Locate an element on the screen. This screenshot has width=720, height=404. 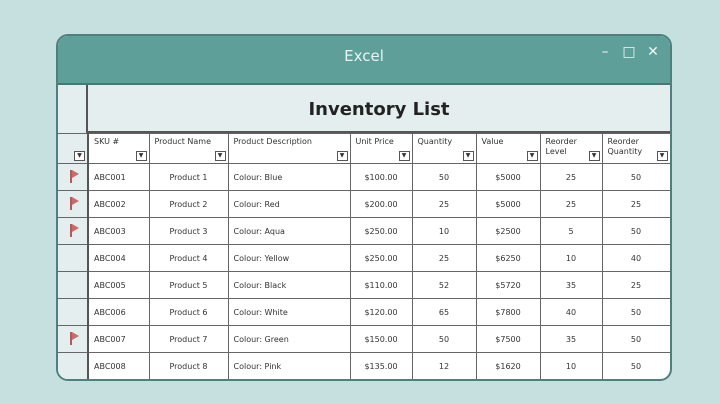
table-cell: Product 5 is located at coordinates (188, 285).